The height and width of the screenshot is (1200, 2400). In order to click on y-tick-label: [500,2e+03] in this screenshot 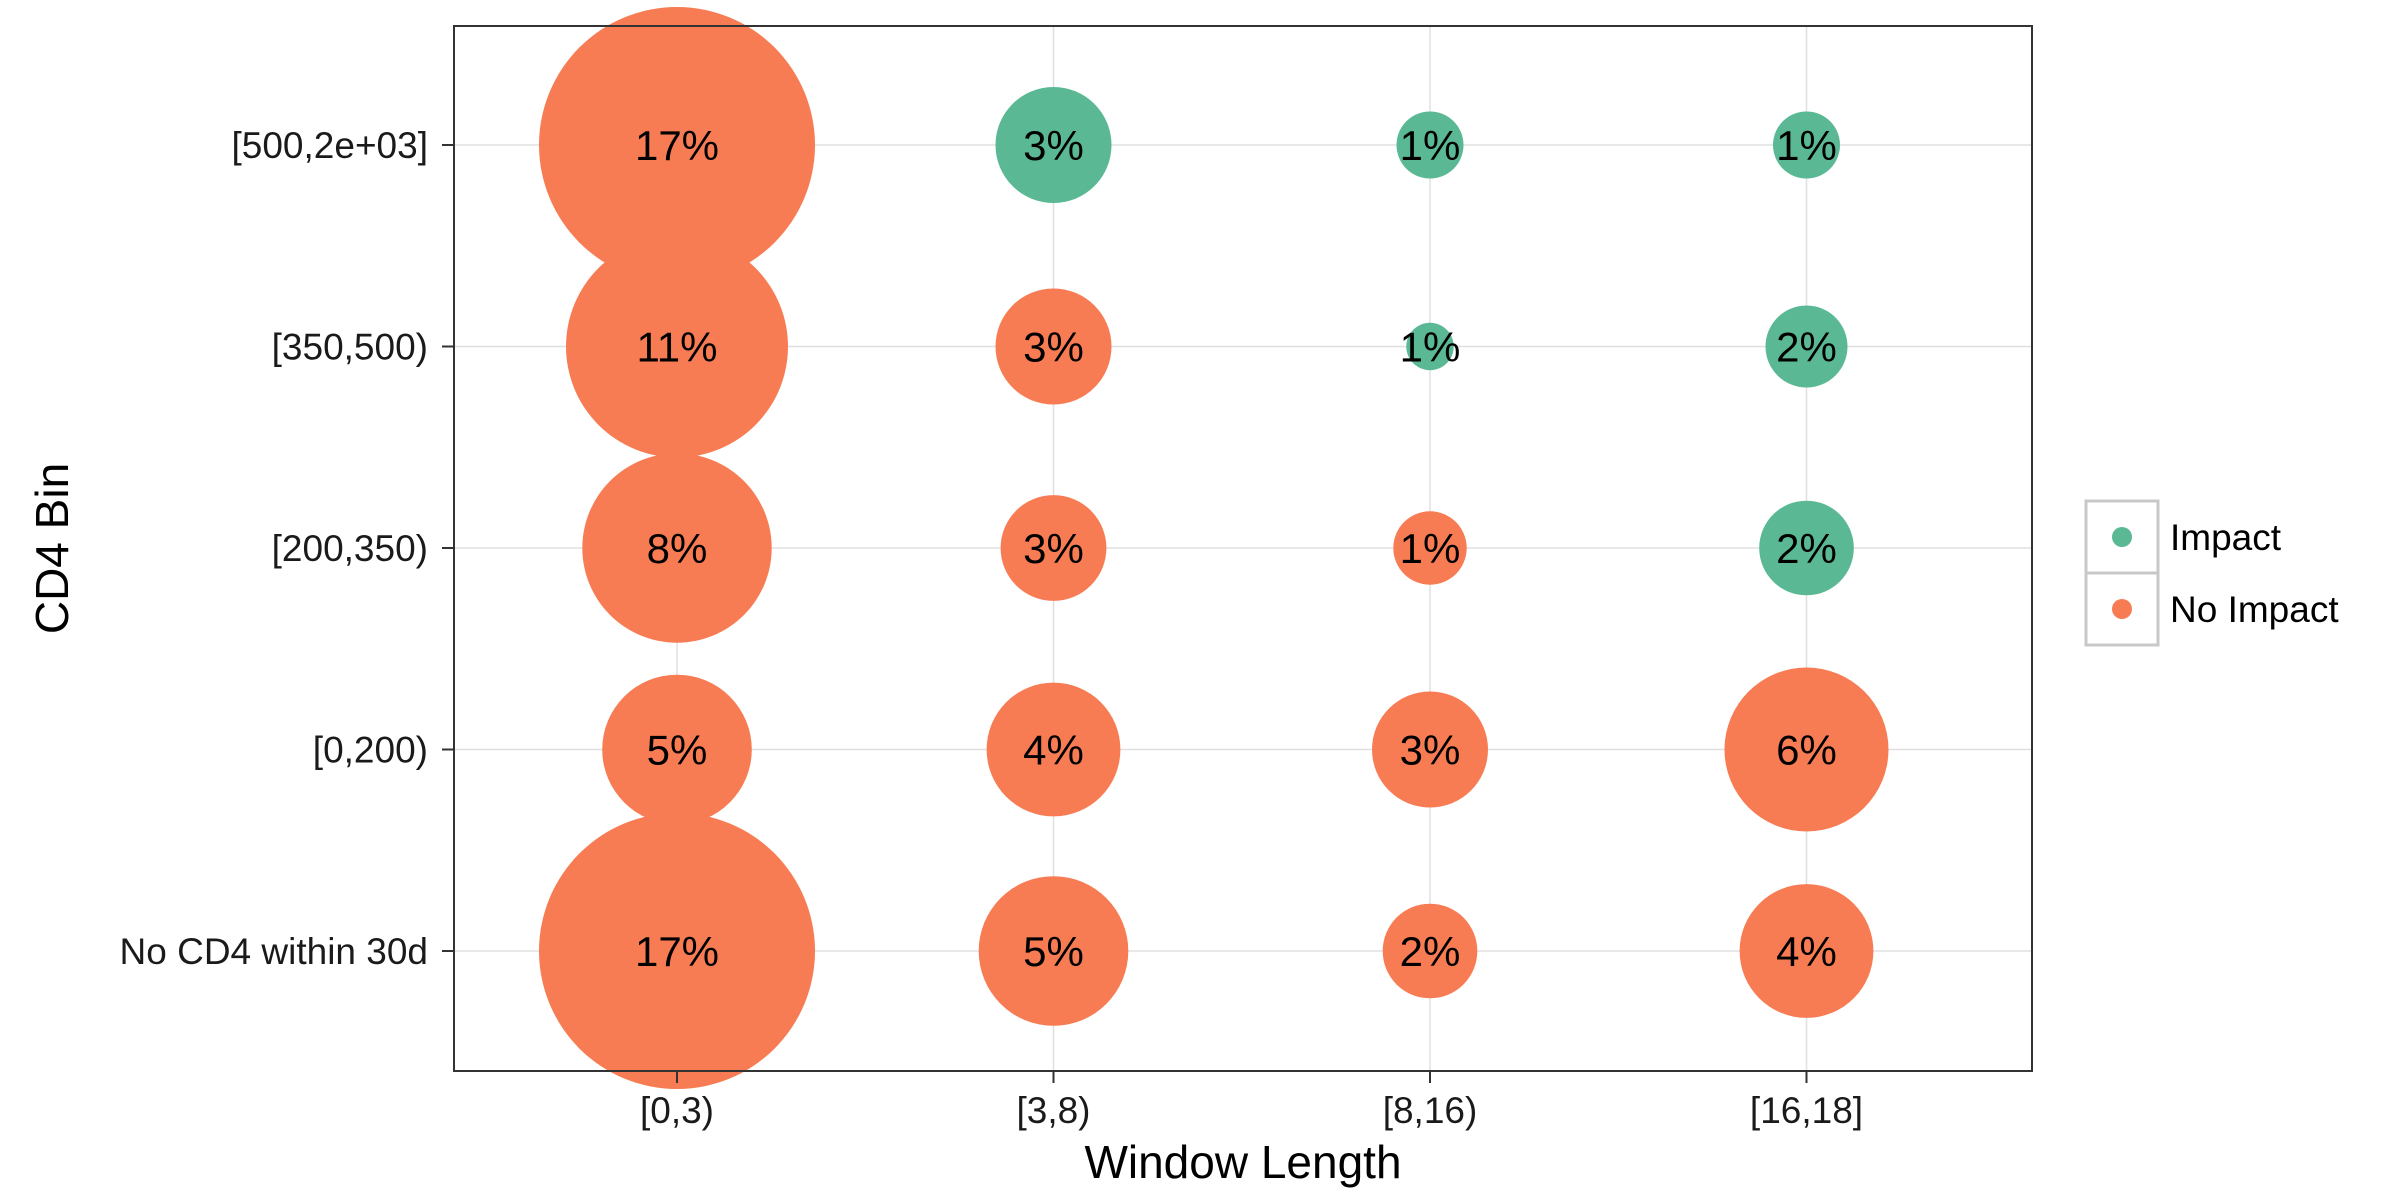, I will do `click(330, 145)`.